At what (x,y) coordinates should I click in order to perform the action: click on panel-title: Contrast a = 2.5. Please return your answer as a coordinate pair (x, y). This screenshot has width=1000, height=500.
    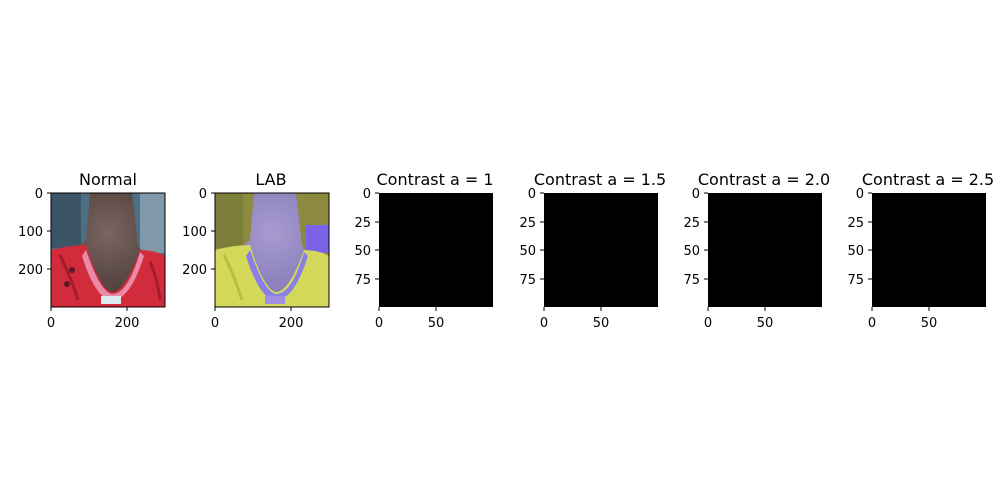
    Looking at the image, I should click on (928, 179).